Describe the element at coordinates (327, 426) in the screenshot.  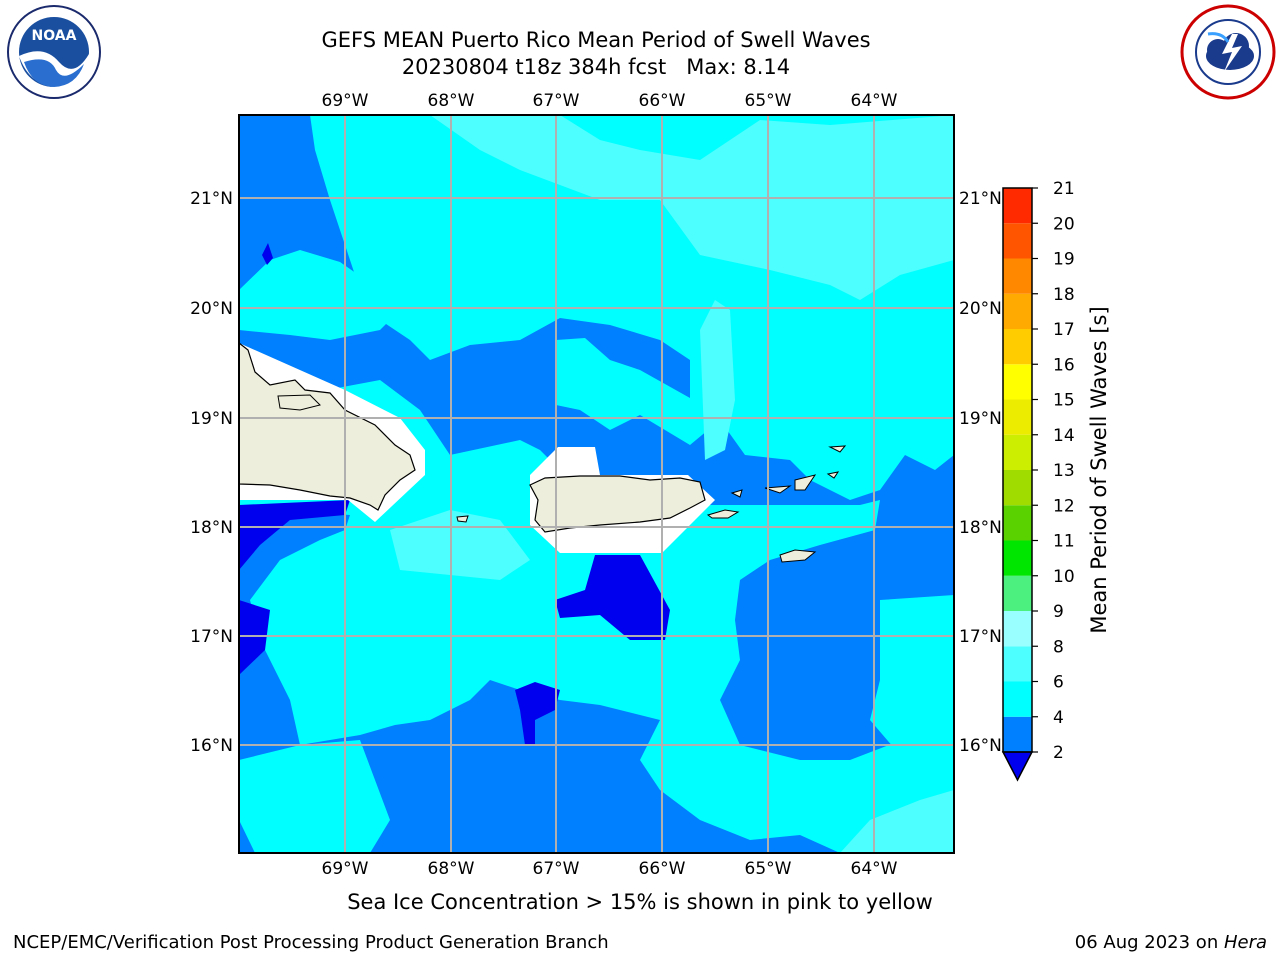
I see `land-hispaniola` at that location.